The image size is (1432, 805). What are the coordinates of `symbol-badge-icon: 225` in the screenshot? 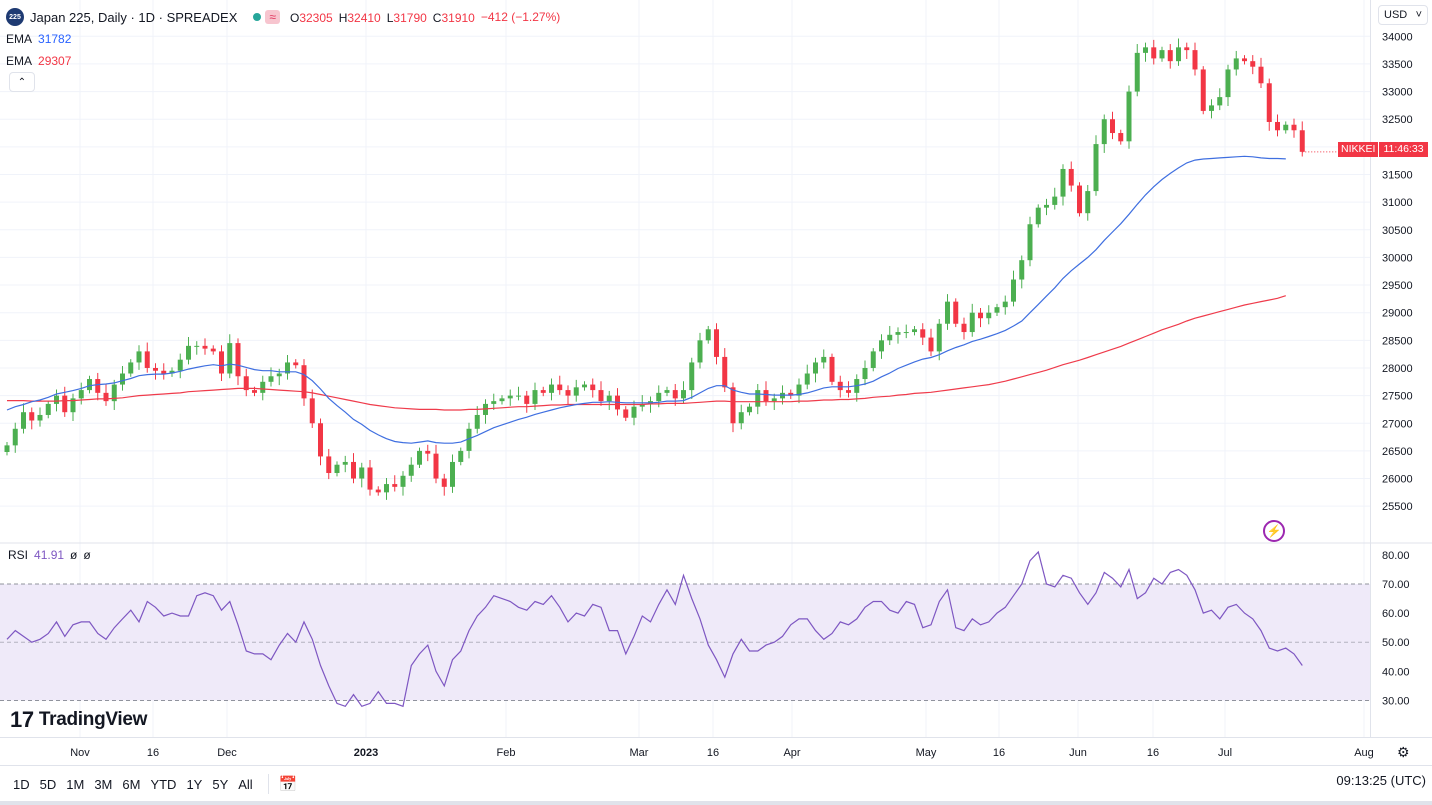 It's located at (15, 17).